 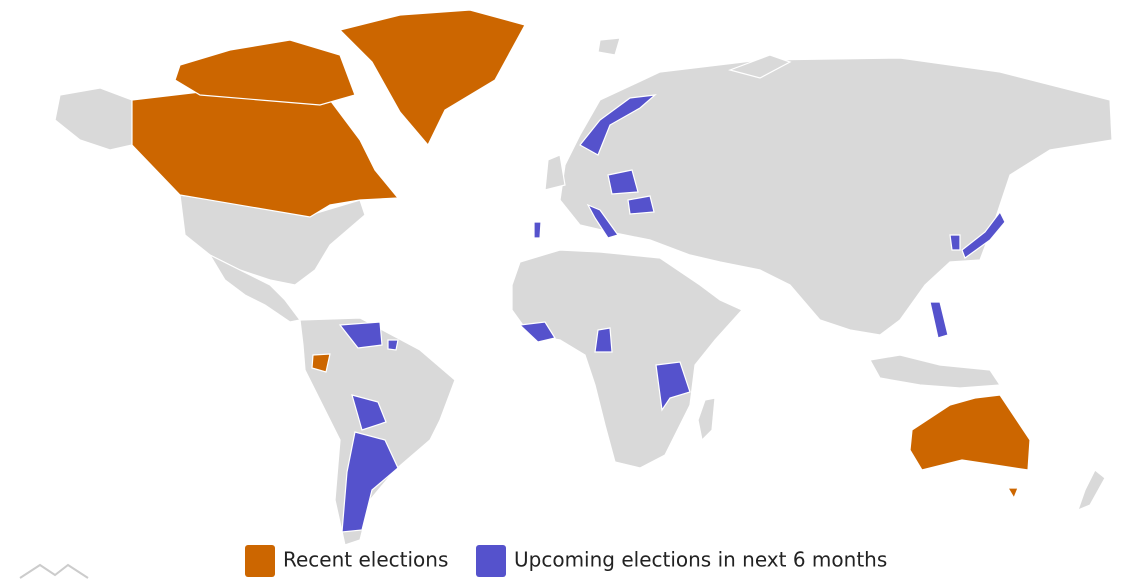 What do you see at coordinates (983, 234) in the screenshot?
I see `japan` at bounding box center [983, 234].